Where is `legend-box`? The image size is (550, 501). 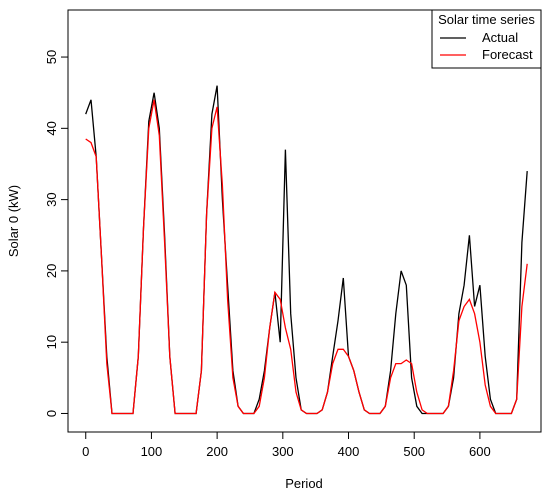 legend-box is located at coordinates (486, 39).